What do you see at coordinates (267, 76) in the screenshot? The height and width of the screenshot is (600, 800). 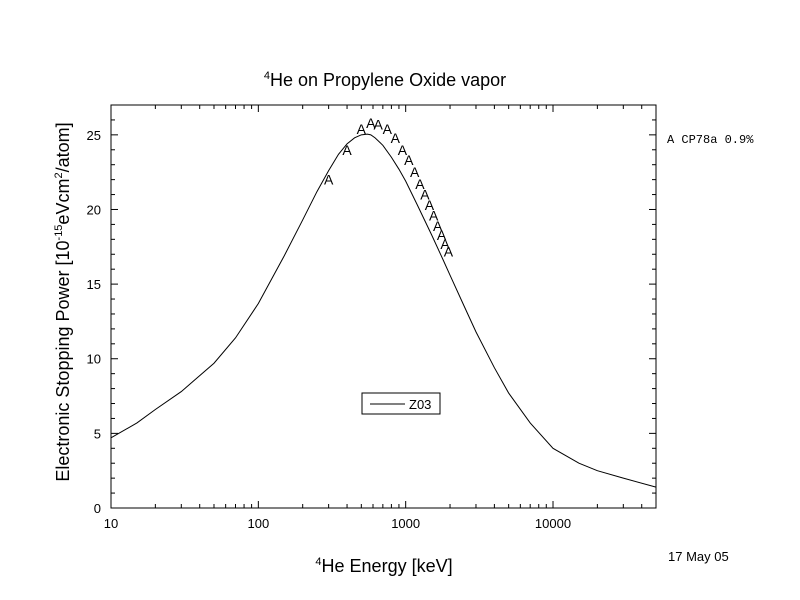 I see `chart-title-sup: 4` at bounding box center [267, 76].